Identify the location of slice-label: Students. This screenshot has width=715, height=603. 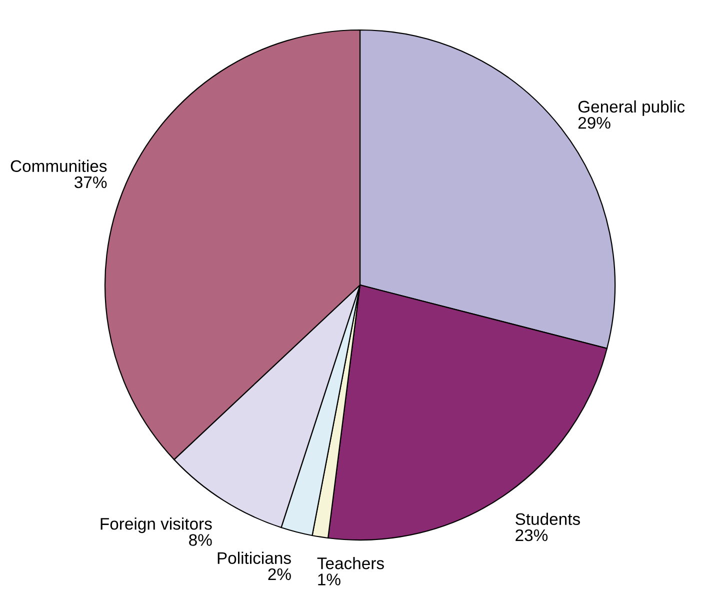
(548, 519).